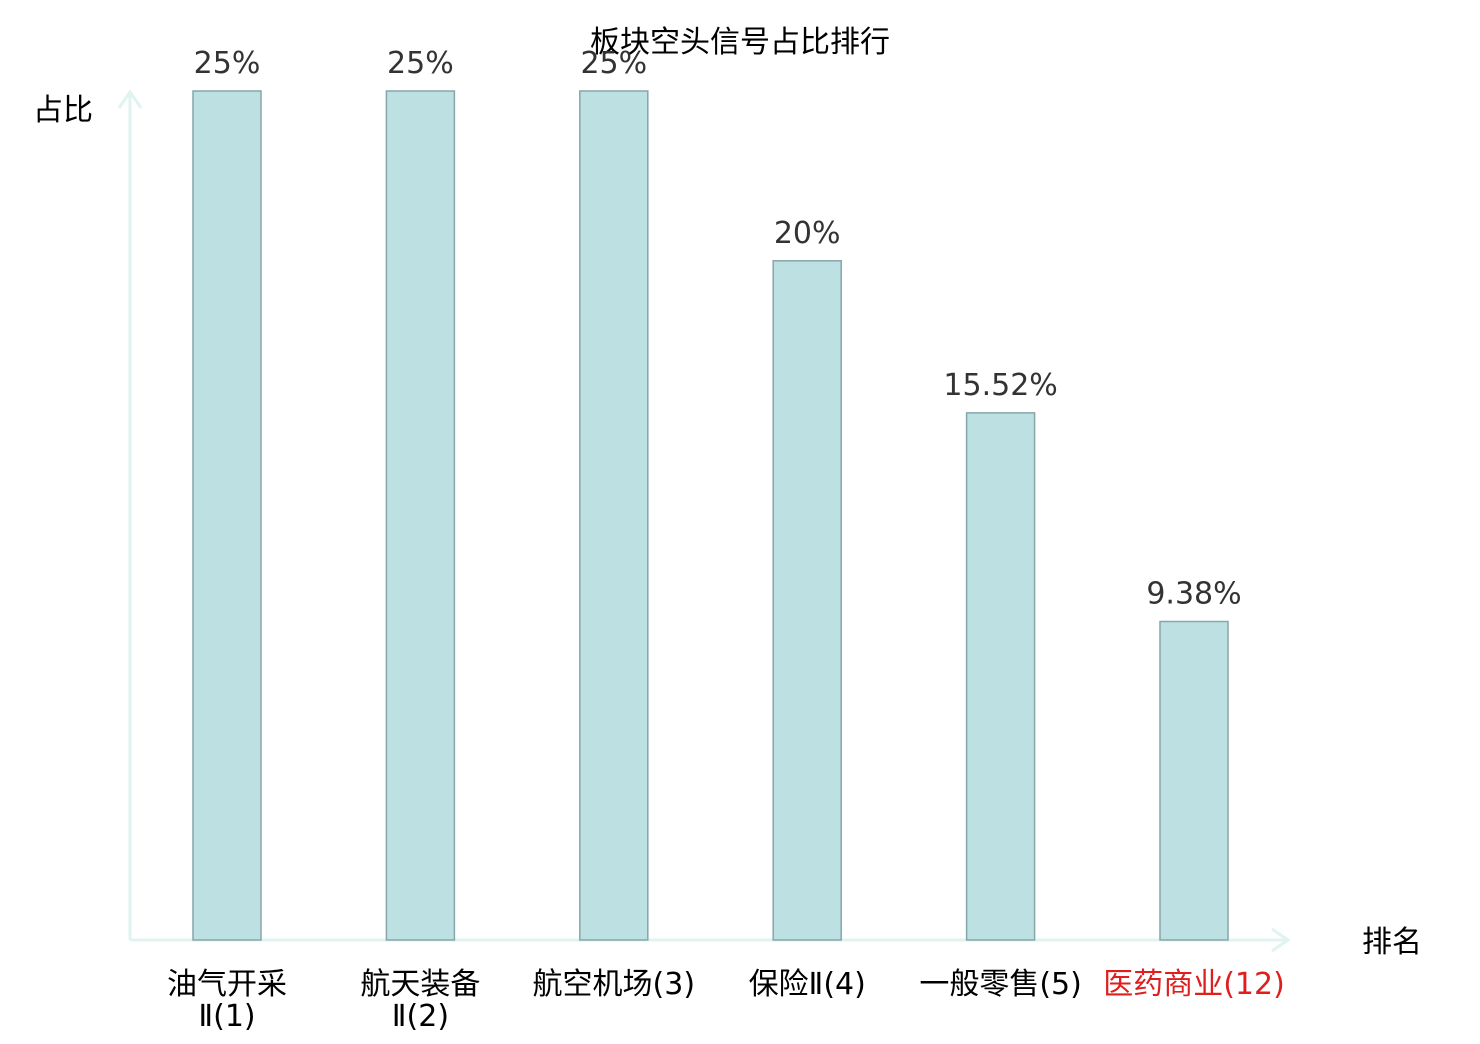 The height and width of the screenshot is (1044, 1480). I want to click on category-label-line: 航空机场(3), so click(614, 984).